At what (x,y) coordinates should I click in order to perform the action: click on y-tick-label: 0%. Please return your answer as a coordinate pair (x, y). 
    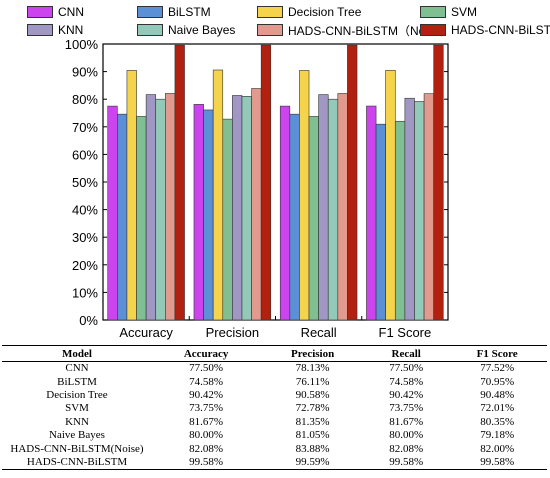
    Looking at the image, I should click on (88, 320).